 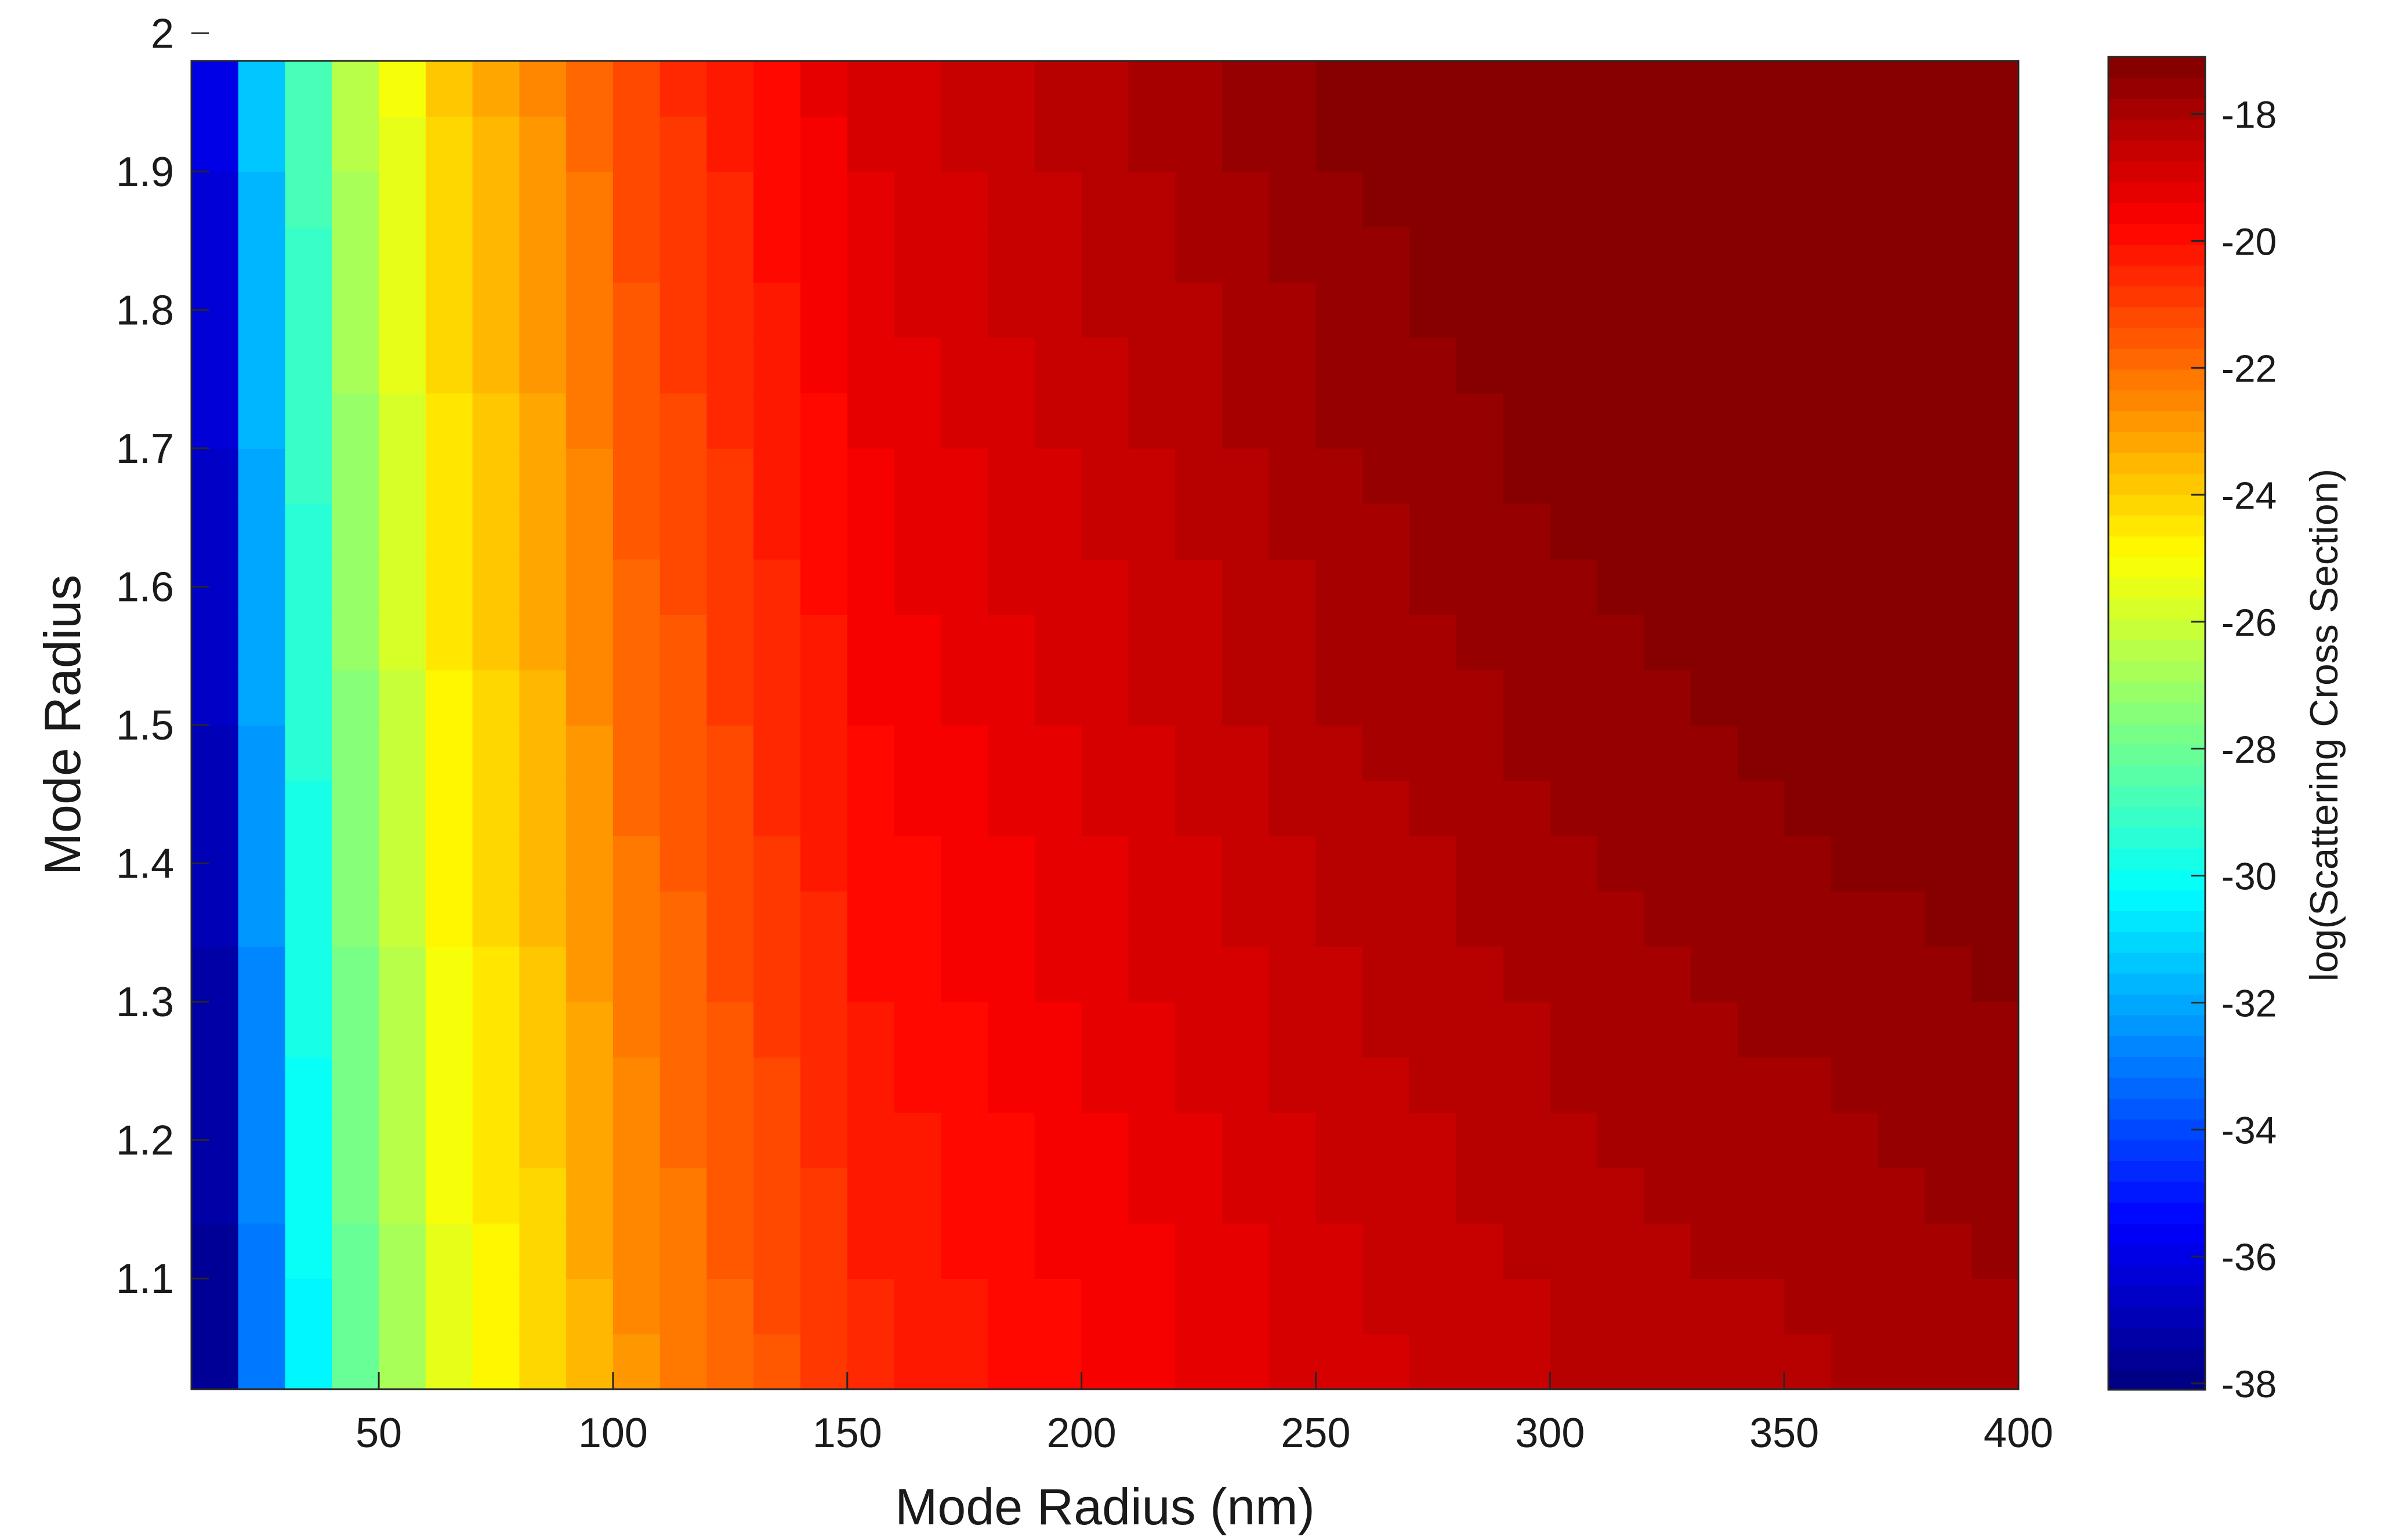 What do you see at coordinates (2249, 114) in the screenshot?
I see `colorbar-tick-label: -18` at bounding box center [2249, 114].